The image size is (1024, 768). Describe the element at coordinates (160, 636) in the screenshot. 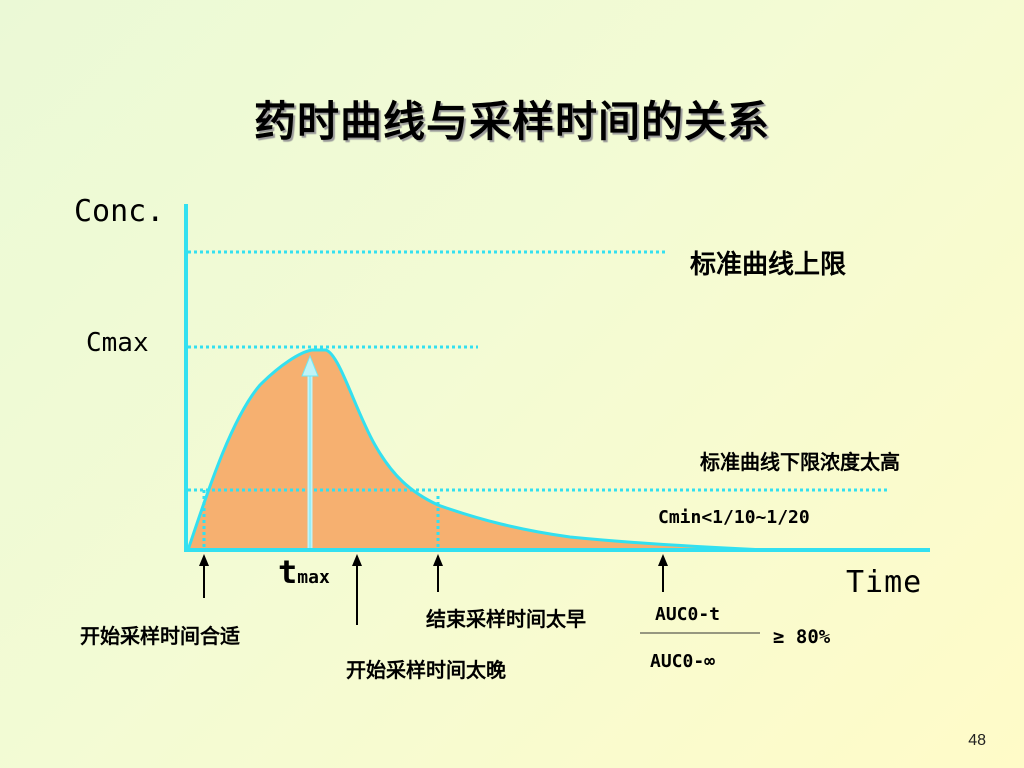

I see `start-ok-label: 开始采样时间合适` at that location.